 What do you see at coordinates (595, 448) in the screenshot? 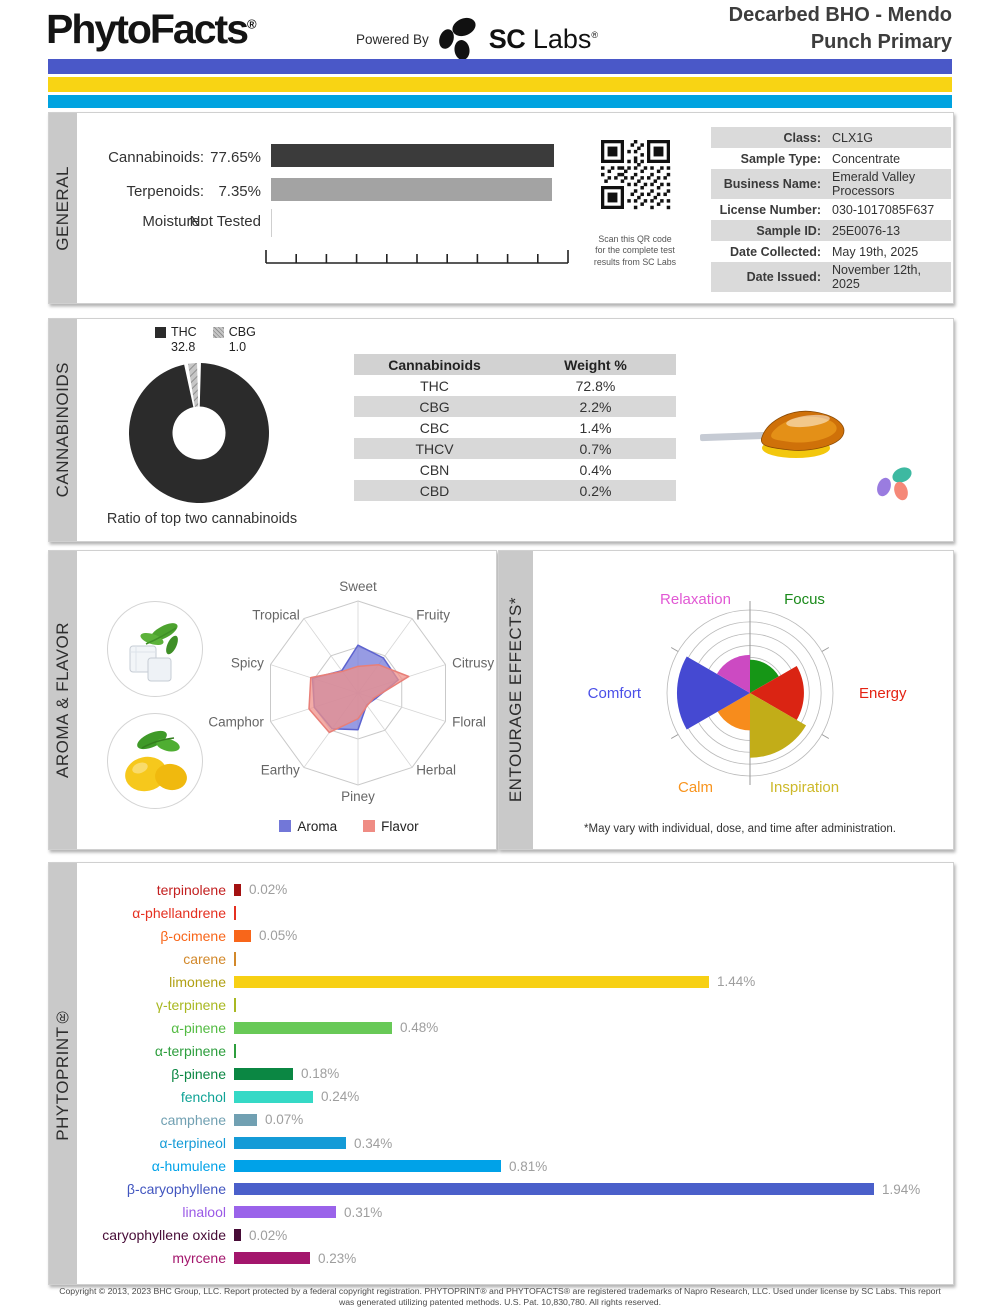
I see `table-cell: 0.7%` at bounding box center [595, 448].